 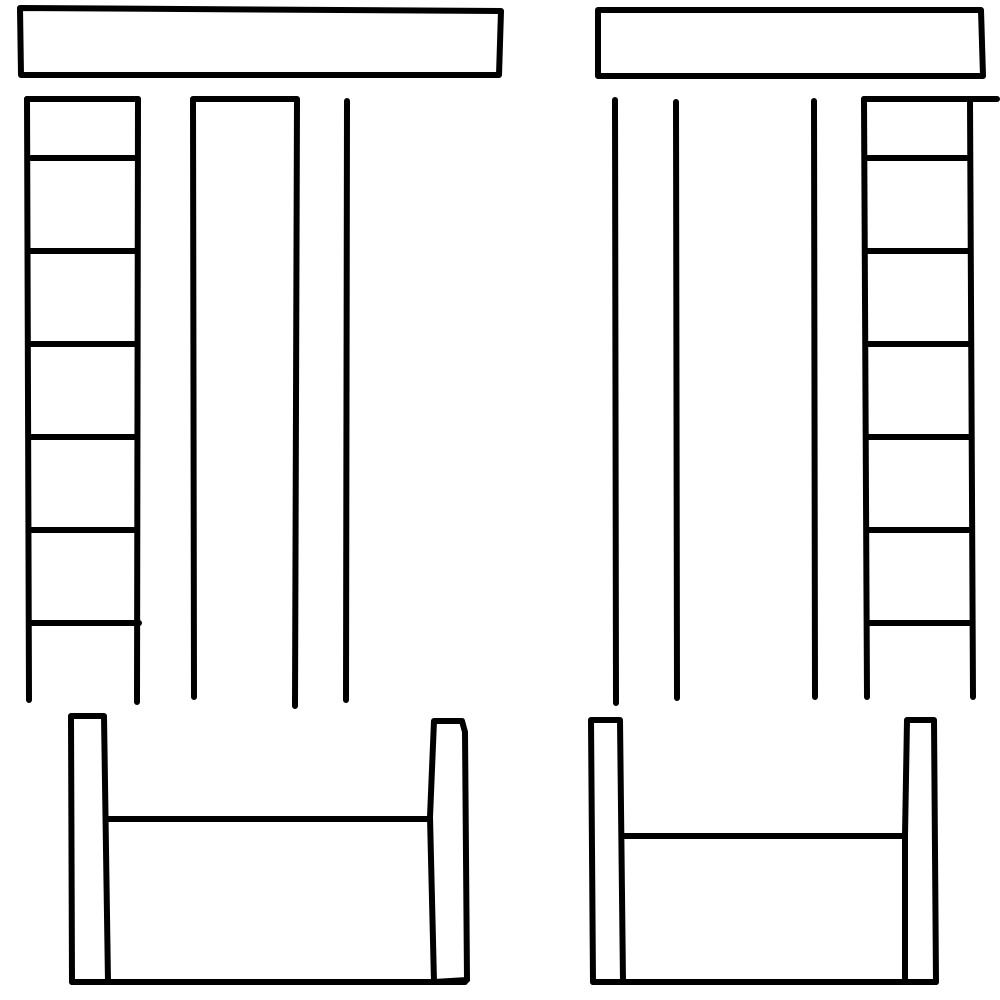 What do you see at coordinates (865, 398) in the screenshot?
I see `right-list-left-edge` at bounding box center [865, 398].